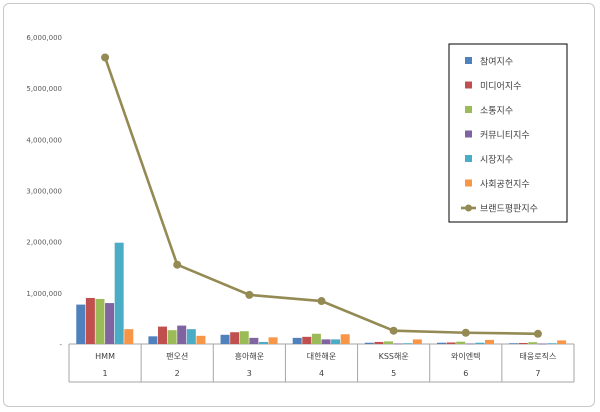 Image resolution: width=600 pixels, height=412 pixels. What do you see at coordinates (44, 192) in the screenshot?
I see `y-tick-label: 3,000,000` at bounding box center [44, 192].